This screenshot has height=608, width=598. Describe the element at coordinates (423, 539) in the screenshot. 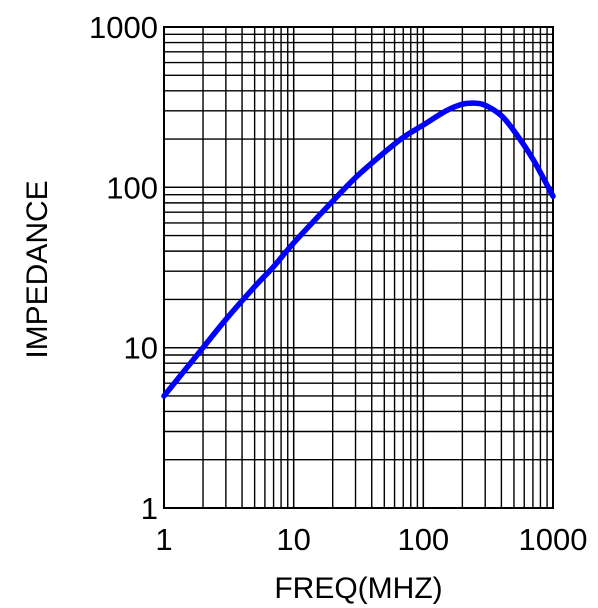

I see `x-tick-label: 100` at that location.